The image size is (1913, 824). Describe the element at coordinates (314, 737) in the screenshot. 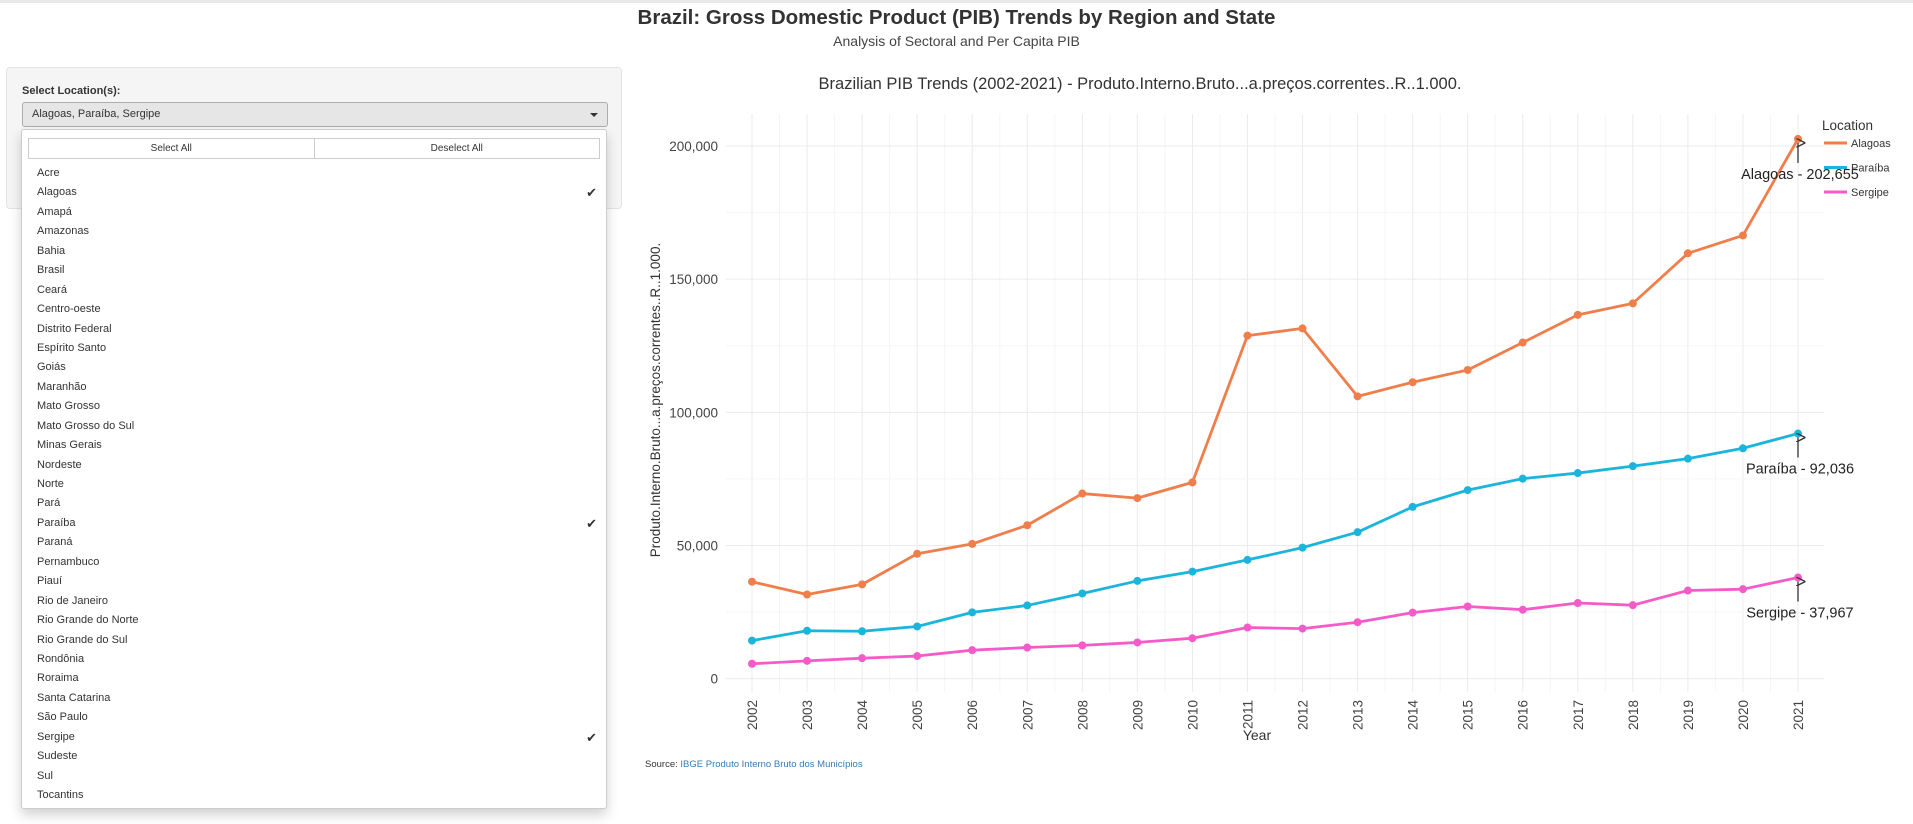

I see `location-option: Sergipe ✔` at that location.